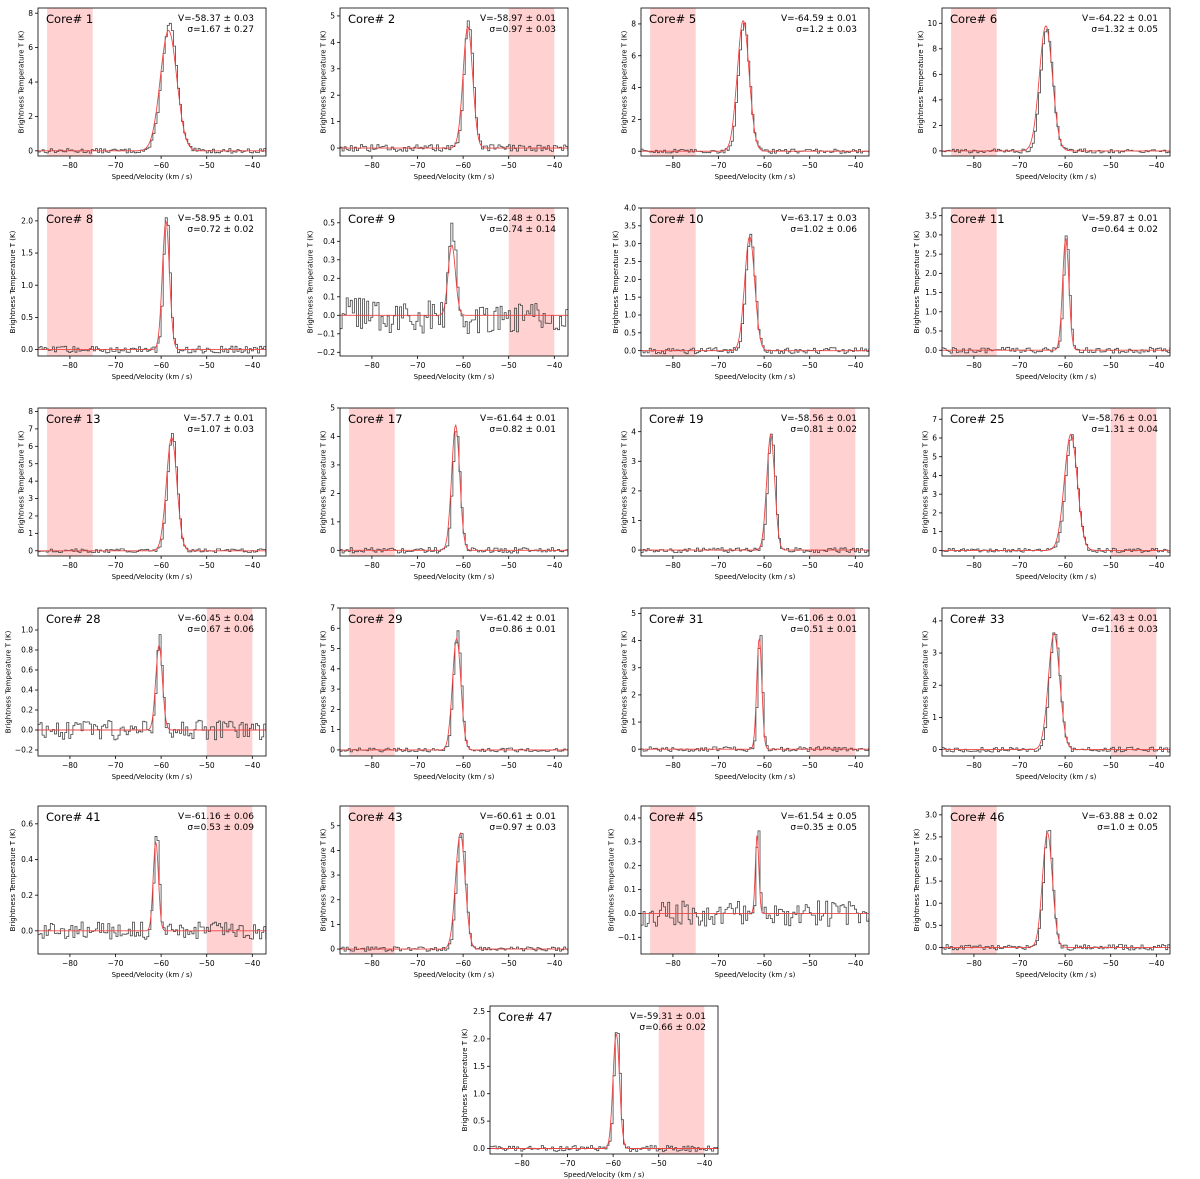 The image size is (1200, 1179). Describe the element at coordinates (73, 419) in the screenshot. I see `core-title: Core# 13` at that location.